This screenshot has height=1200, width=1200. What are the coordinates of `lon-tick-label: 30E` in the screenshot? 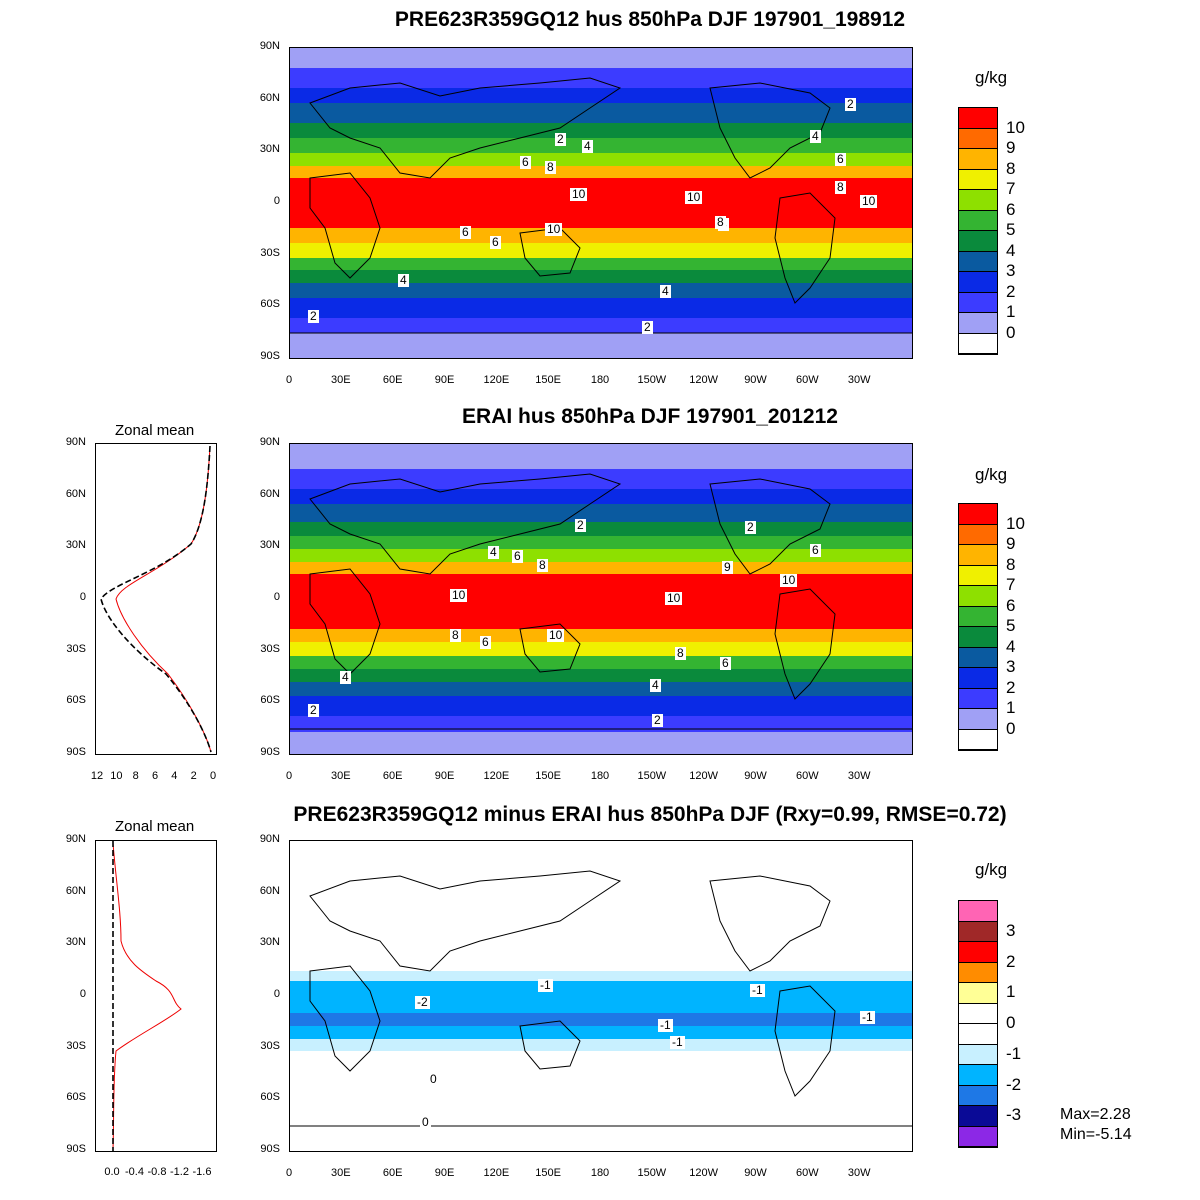 It's located at (341, 380).